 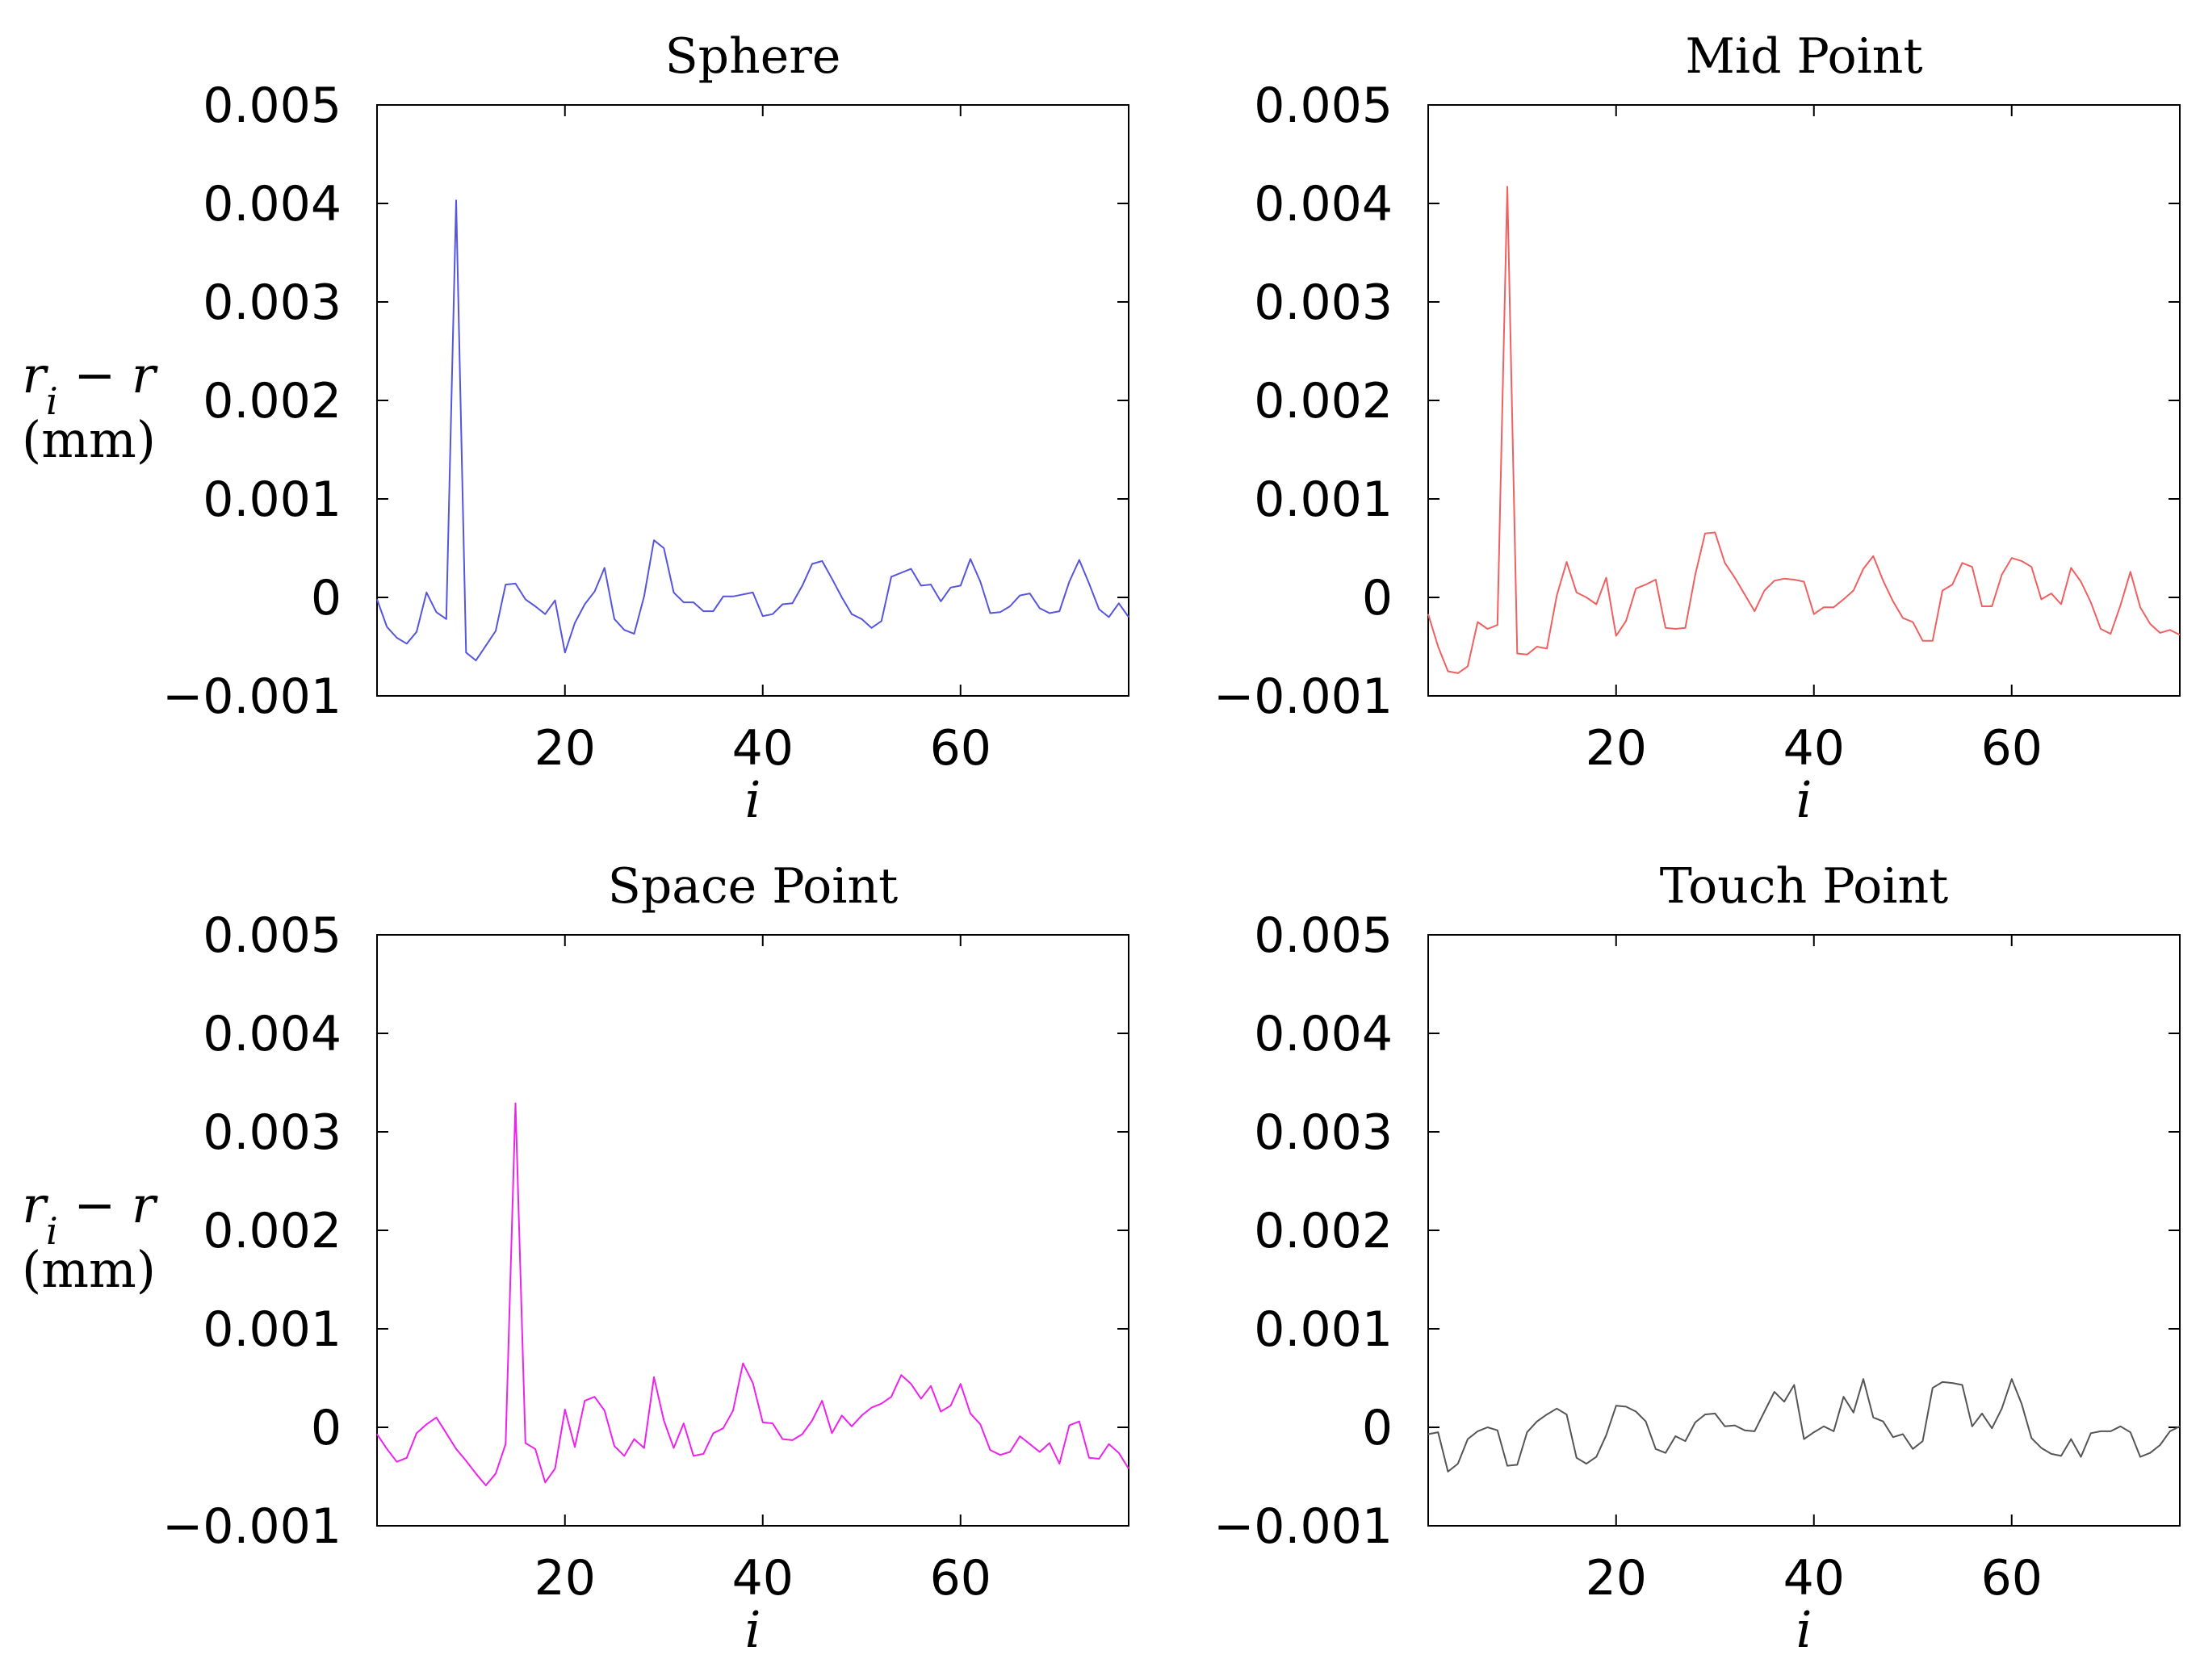 I want to click on series-line-sphere, so click(x=752, y=430).